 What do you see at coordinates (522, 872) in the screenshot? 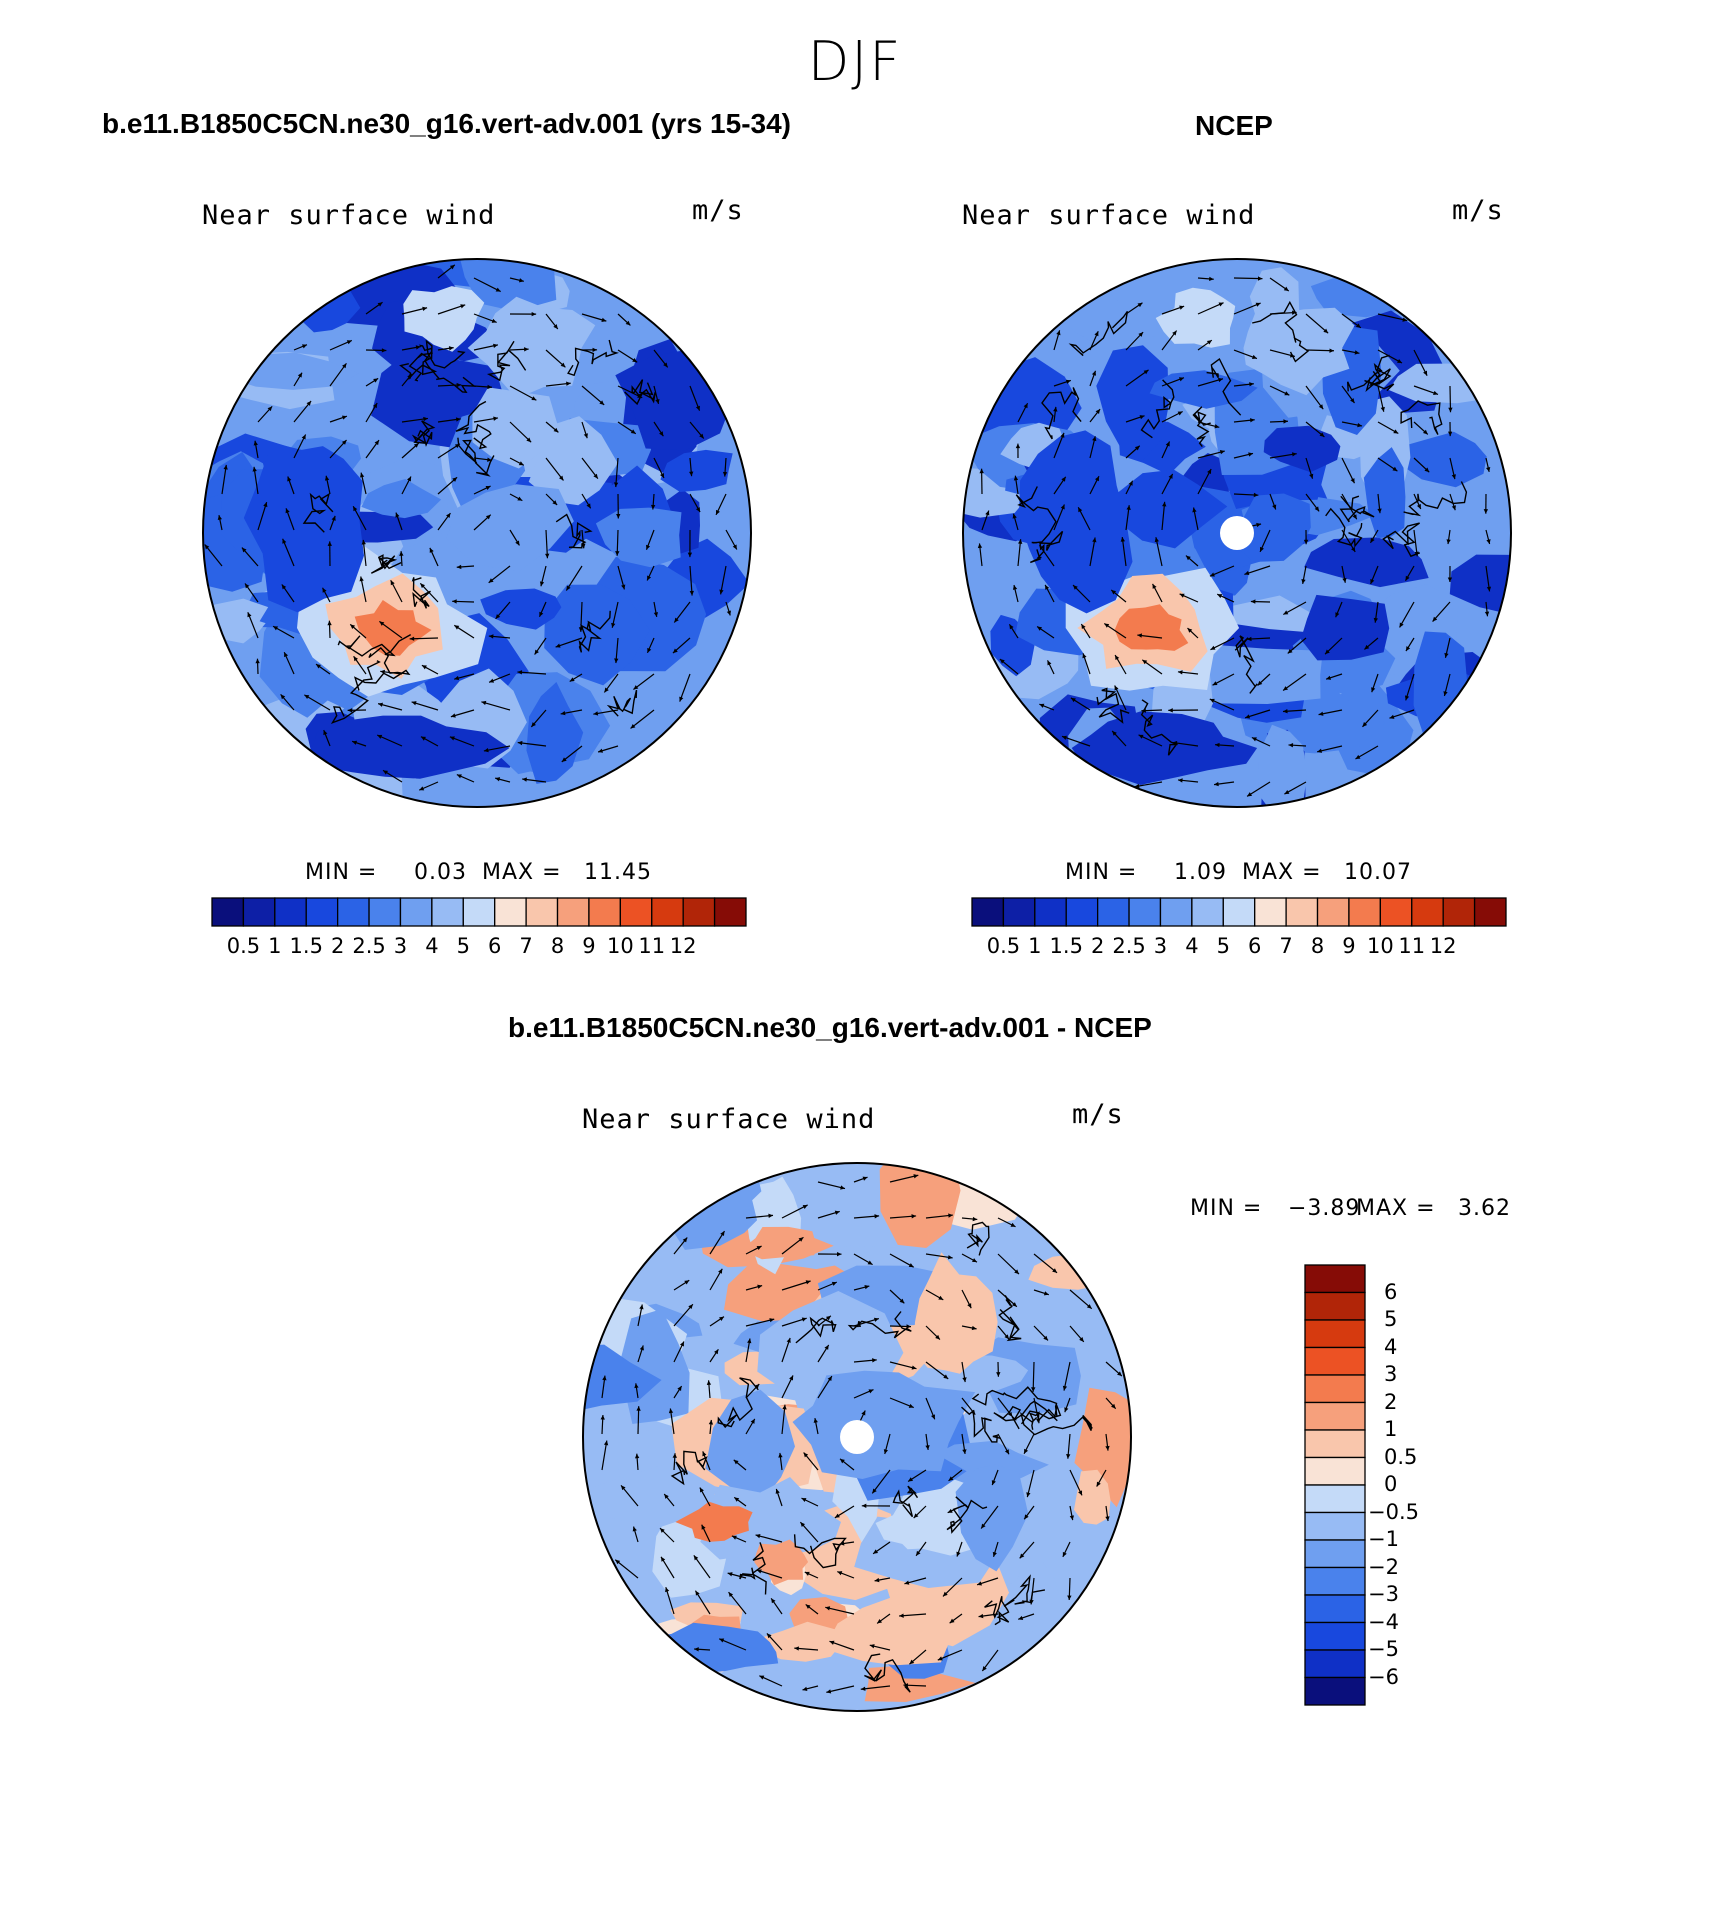
I see `model-max-label: MAX =` at bounding box center [522, 872].